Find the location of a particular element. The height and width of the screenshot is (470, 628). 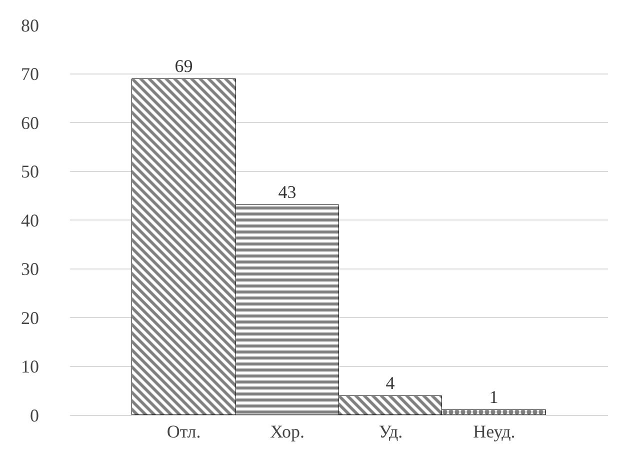

y-tick-label: 10 is located at coordinates (30, 366).